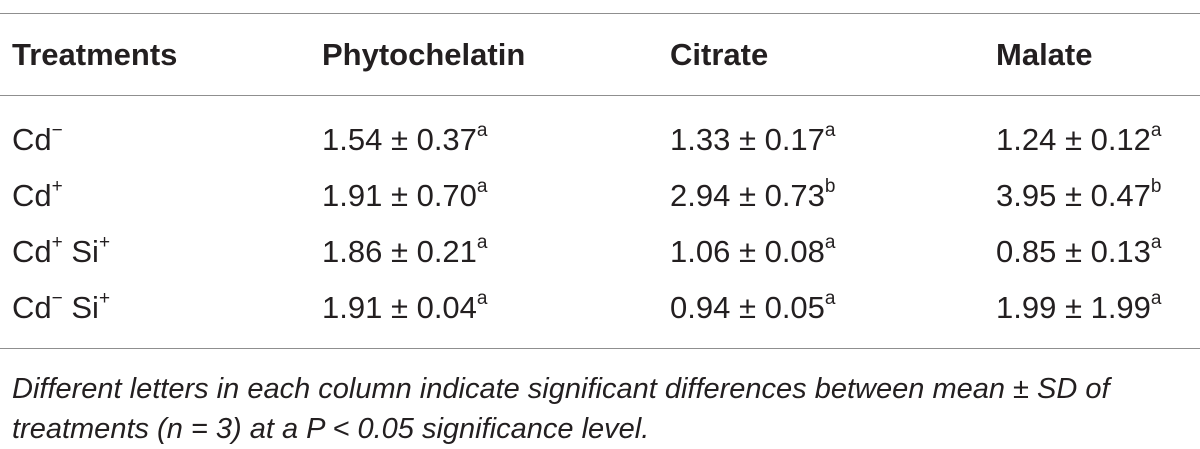 Image resolution: width=1200 pixels, height=449 pixels. What do you see at coordinates (1079, 250) in the screenshot?
I see `malate-cell: 0.85 ± 0.13a` at bounding box center [1079, 250].